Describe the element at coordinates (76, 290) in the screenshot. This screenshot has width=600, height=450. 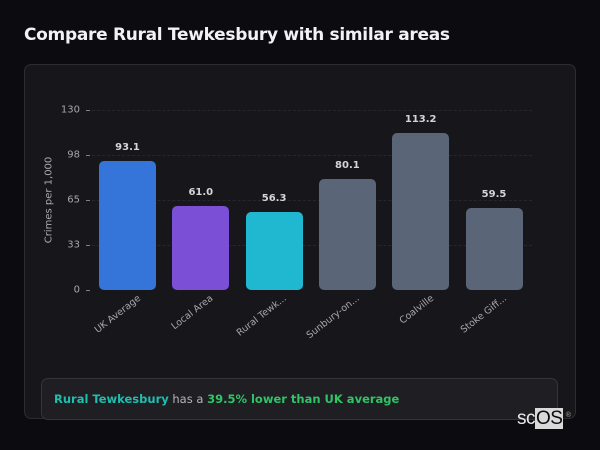
I see `y-tick-label: 0` at that location.